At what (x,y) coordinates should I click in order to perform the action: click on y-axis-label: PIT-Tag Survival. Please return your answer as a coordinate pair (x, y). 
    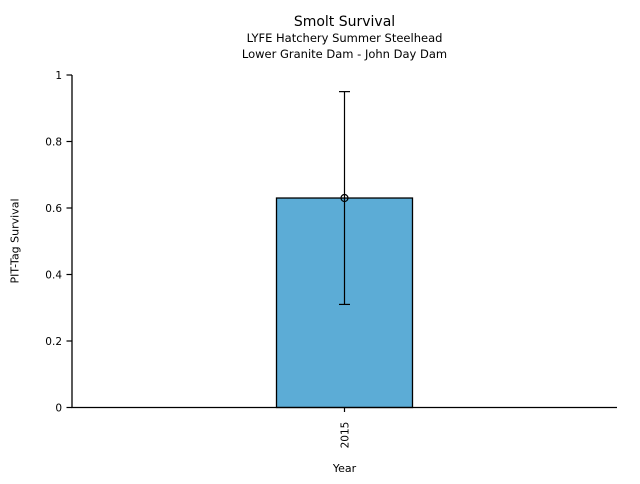
    Looking at the image, I should click on (15, 240).